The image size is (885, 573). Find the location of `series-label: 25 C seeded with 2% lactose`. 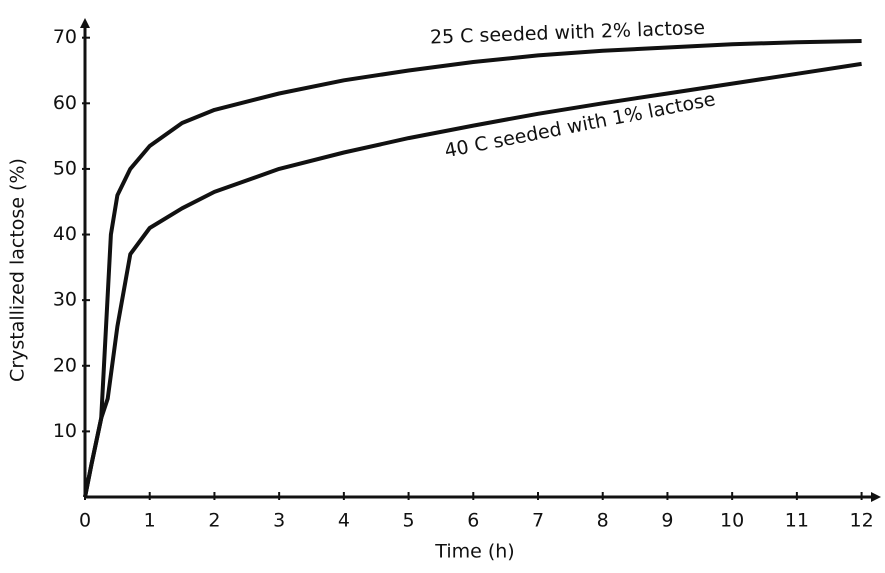

series-label: 25 C seeded with 2% lactose is located at coordinates (568, 33).